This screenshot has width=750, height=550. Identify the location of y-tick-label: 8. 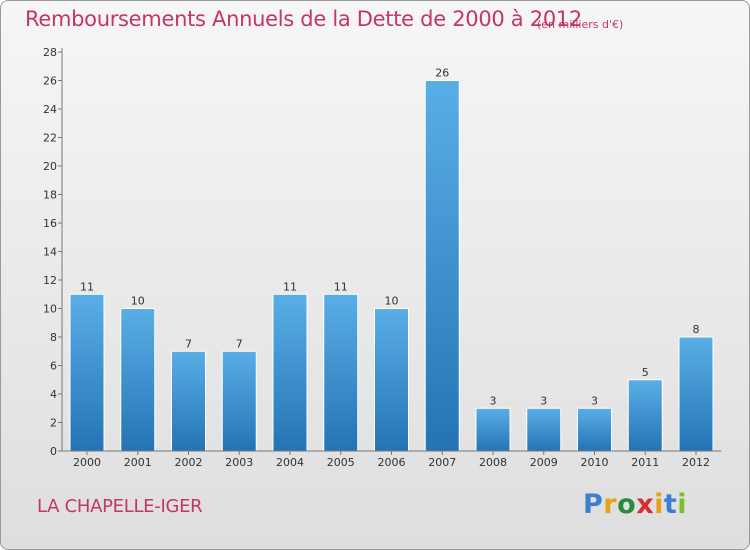
(53, 337).